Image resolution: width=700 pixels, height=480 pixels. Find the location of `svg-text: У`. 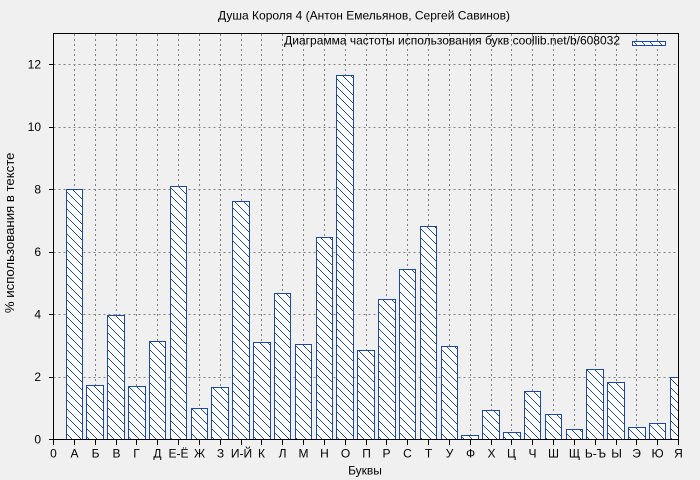

svg-text: У is located at coordinates (450, 453).